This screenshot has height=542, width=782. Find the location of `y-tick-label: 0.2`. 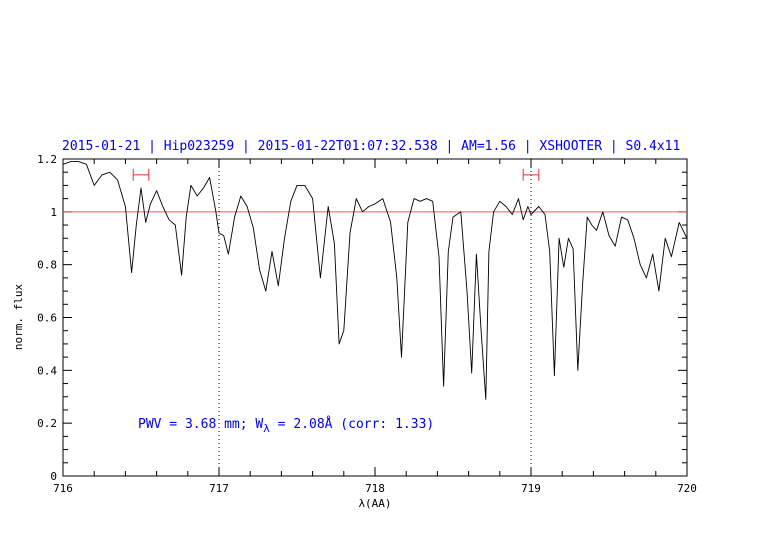

y-tick-label: 0.2 is located at coordinates (47, 423).